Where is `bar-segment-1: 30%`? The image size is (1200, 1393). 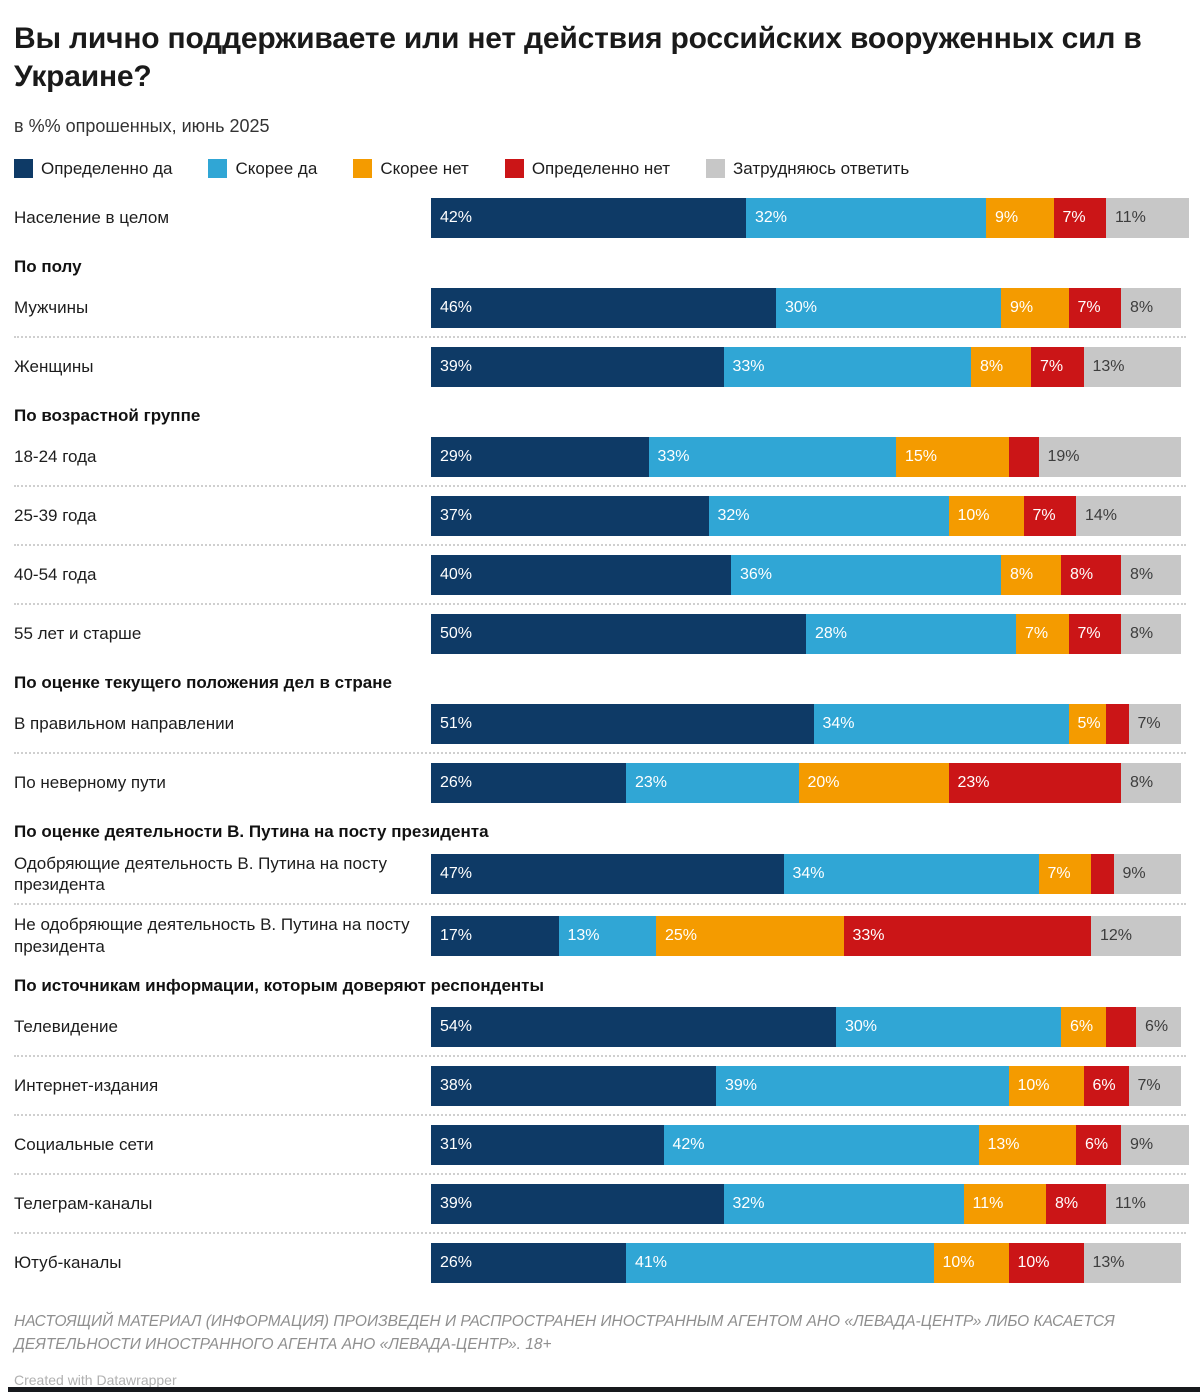 bar-segment-1: 30% is located at coordinates (888, 307).